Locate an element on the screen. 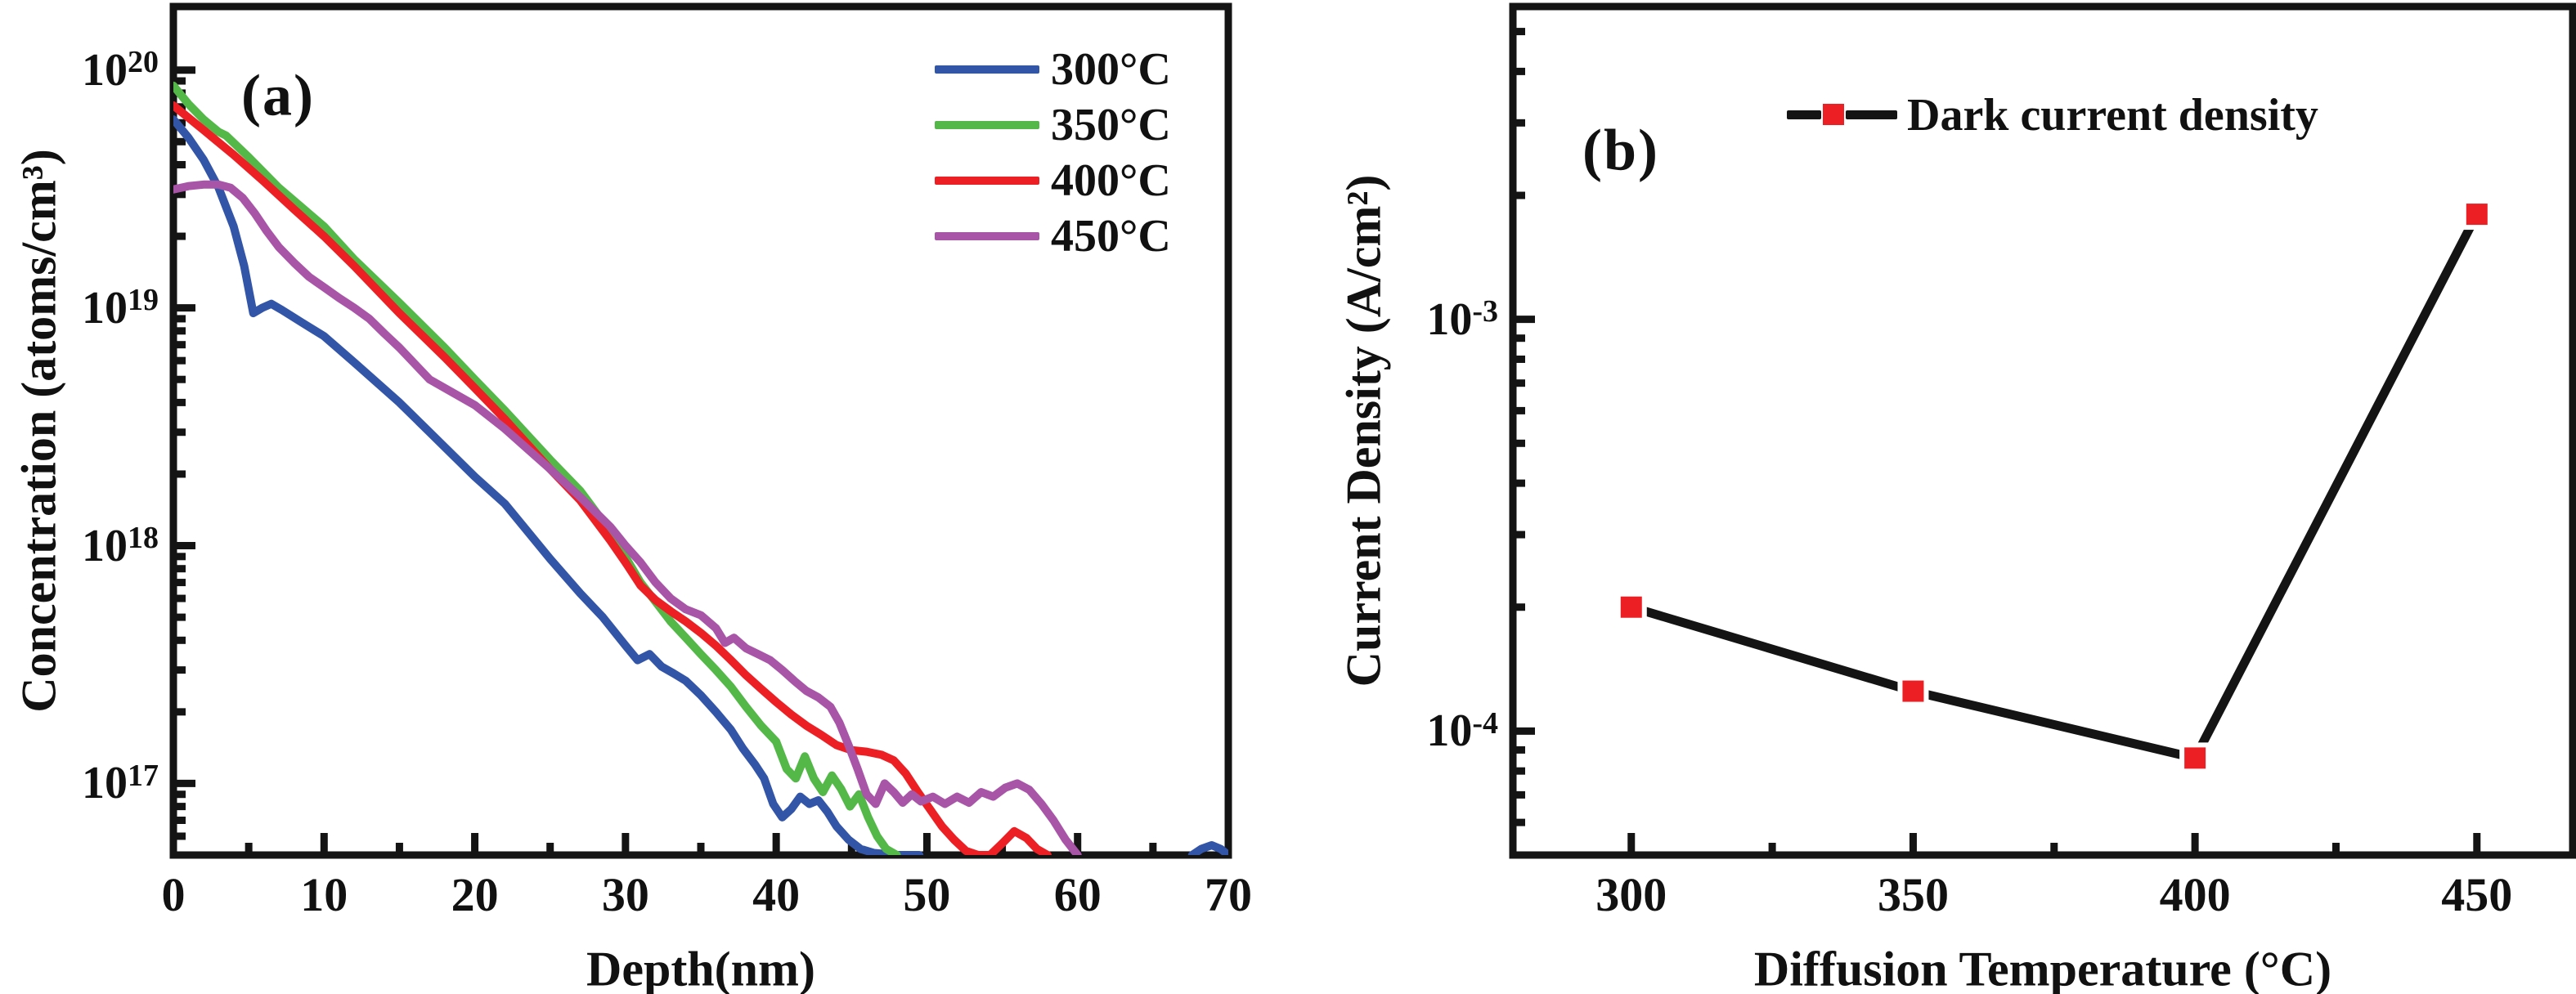 Image resolution: width=2576 pixels, height=994 pixels. panel-b-x-axis-title: Diffusion Temperature (°C) is located at coordinates (2042, 968).